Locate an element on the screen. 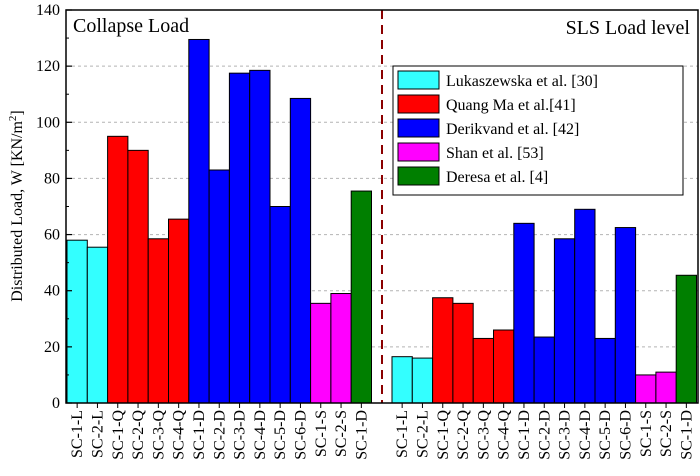  legend-label: Lukaszewska et al. [30] is located at coordinates (522, 81).